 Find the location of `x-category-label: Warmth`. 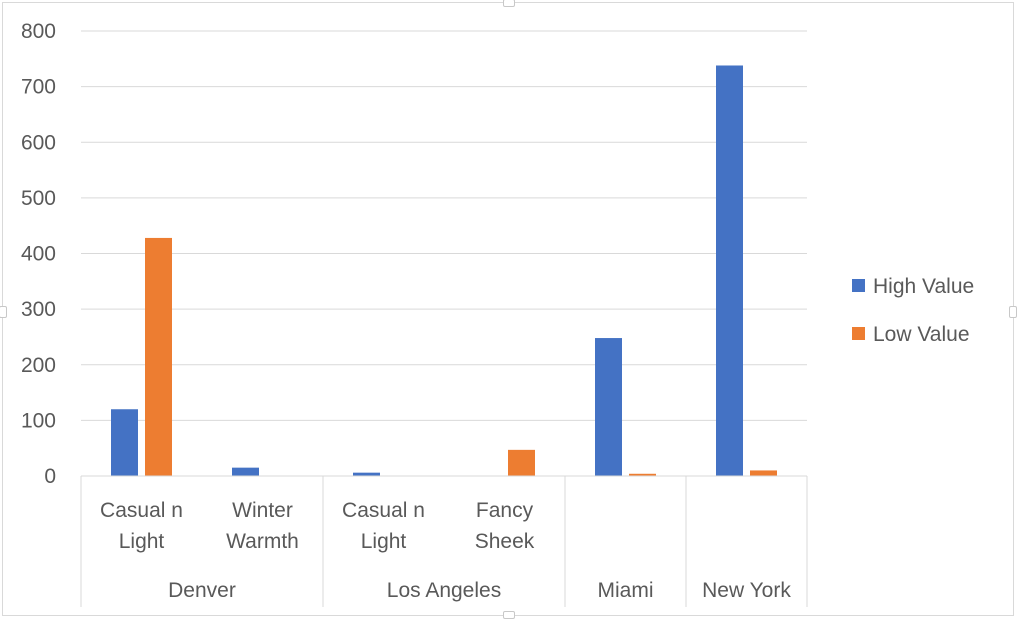

x-category-label: Warmth is located at coordinates (262, 541).